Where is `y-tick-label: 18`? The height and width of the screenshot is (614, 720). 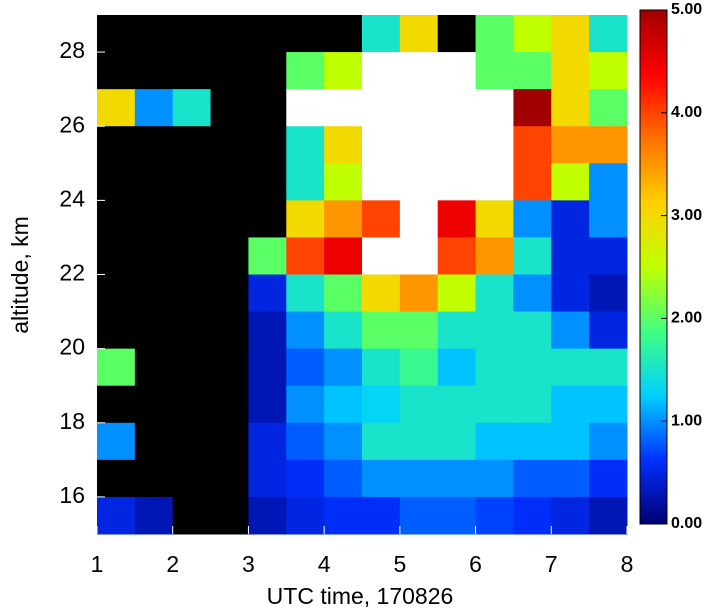
y-tick-label: 18 is located at coordinates (72, 421).